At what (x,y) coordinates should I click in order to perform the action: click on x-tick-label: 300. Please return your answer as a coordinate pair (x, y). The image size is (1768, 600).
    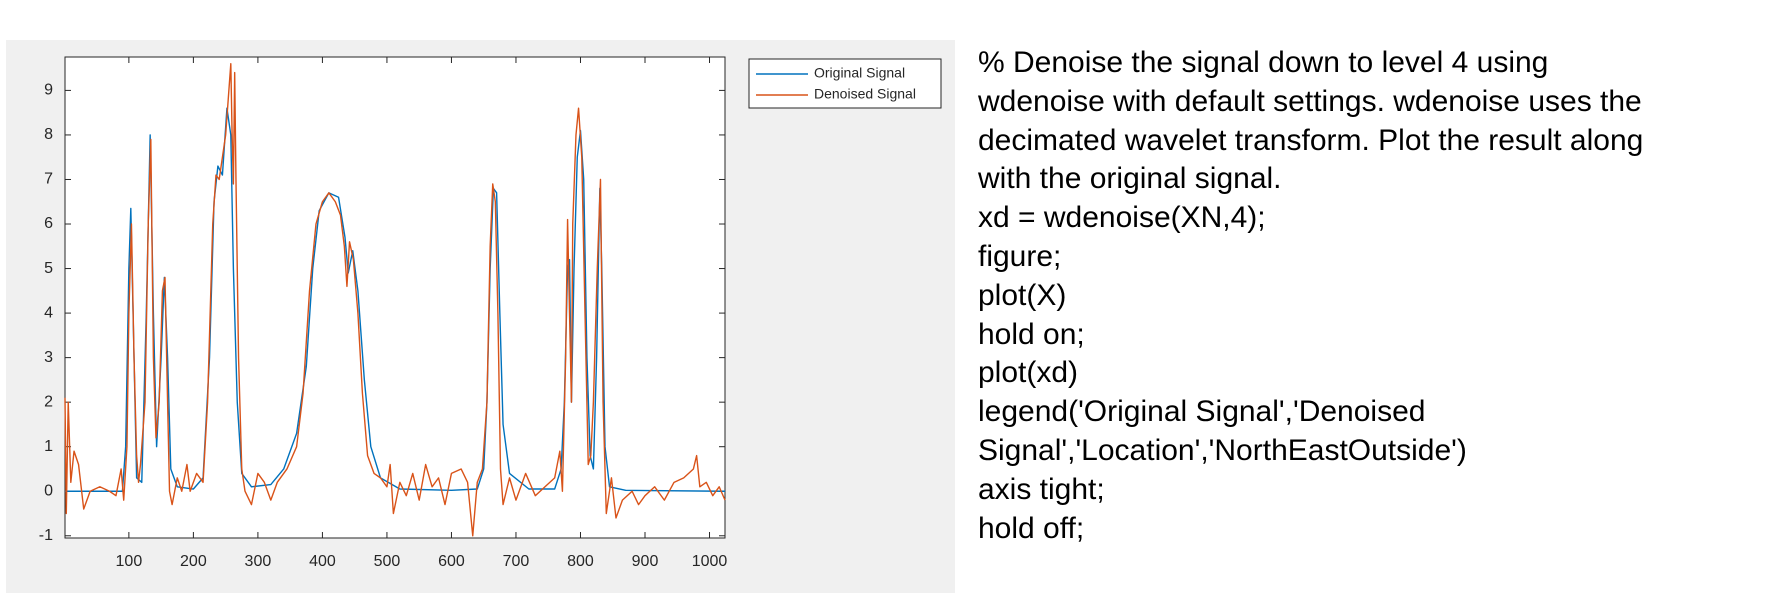
    Looking at the image, I should click on (258, 561).